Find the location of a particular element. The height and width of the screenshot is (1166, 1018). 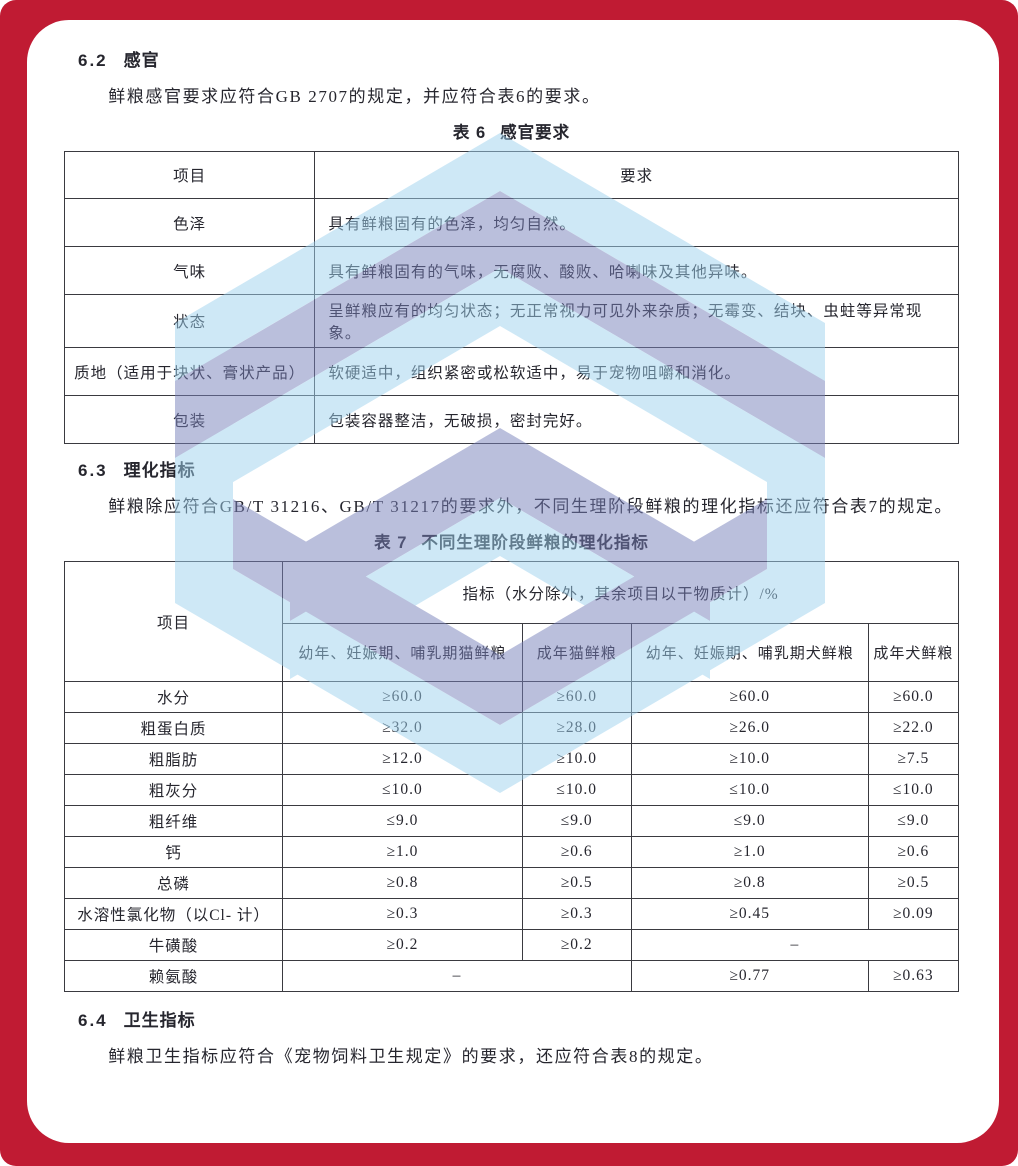

table-cell: 软硬适中，组织紧密或松软适中，易于宠物咀嚼和消化。 is located at coordinates (636, 371).